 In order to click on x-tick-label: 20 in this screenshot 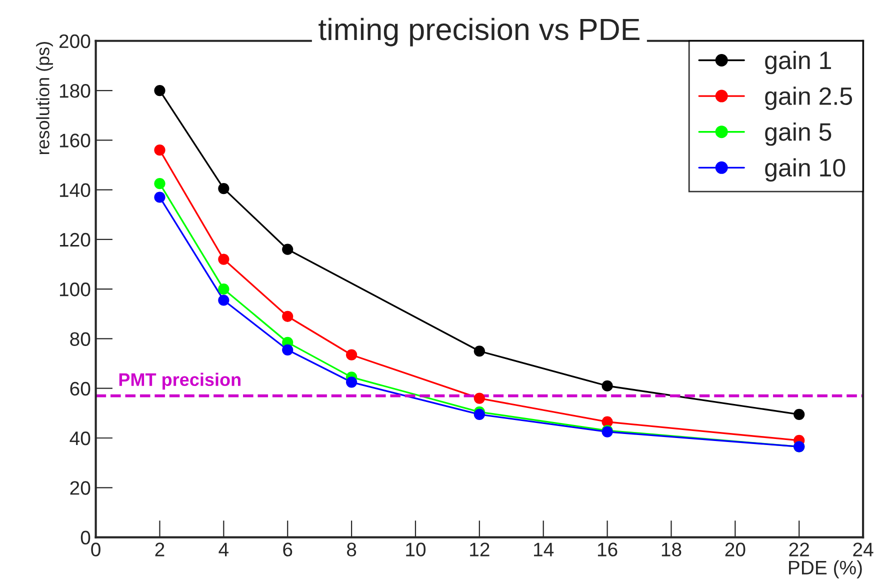, I will do `click(735, 549)`.